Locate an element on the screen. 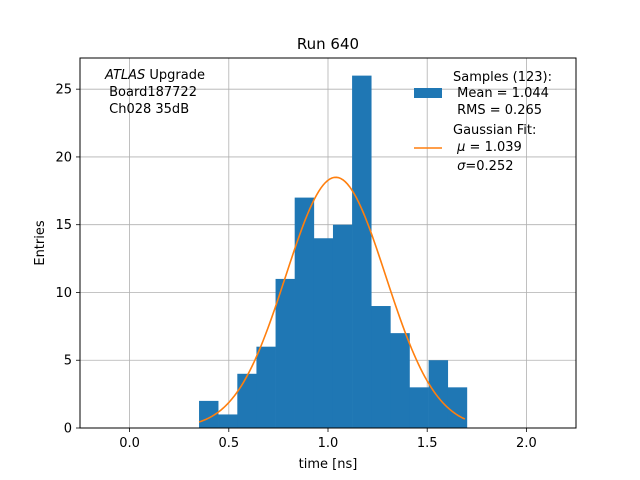 The image size is (640, 480). legend-samples-label: Samples (123): is located at coordinates (502, 77).